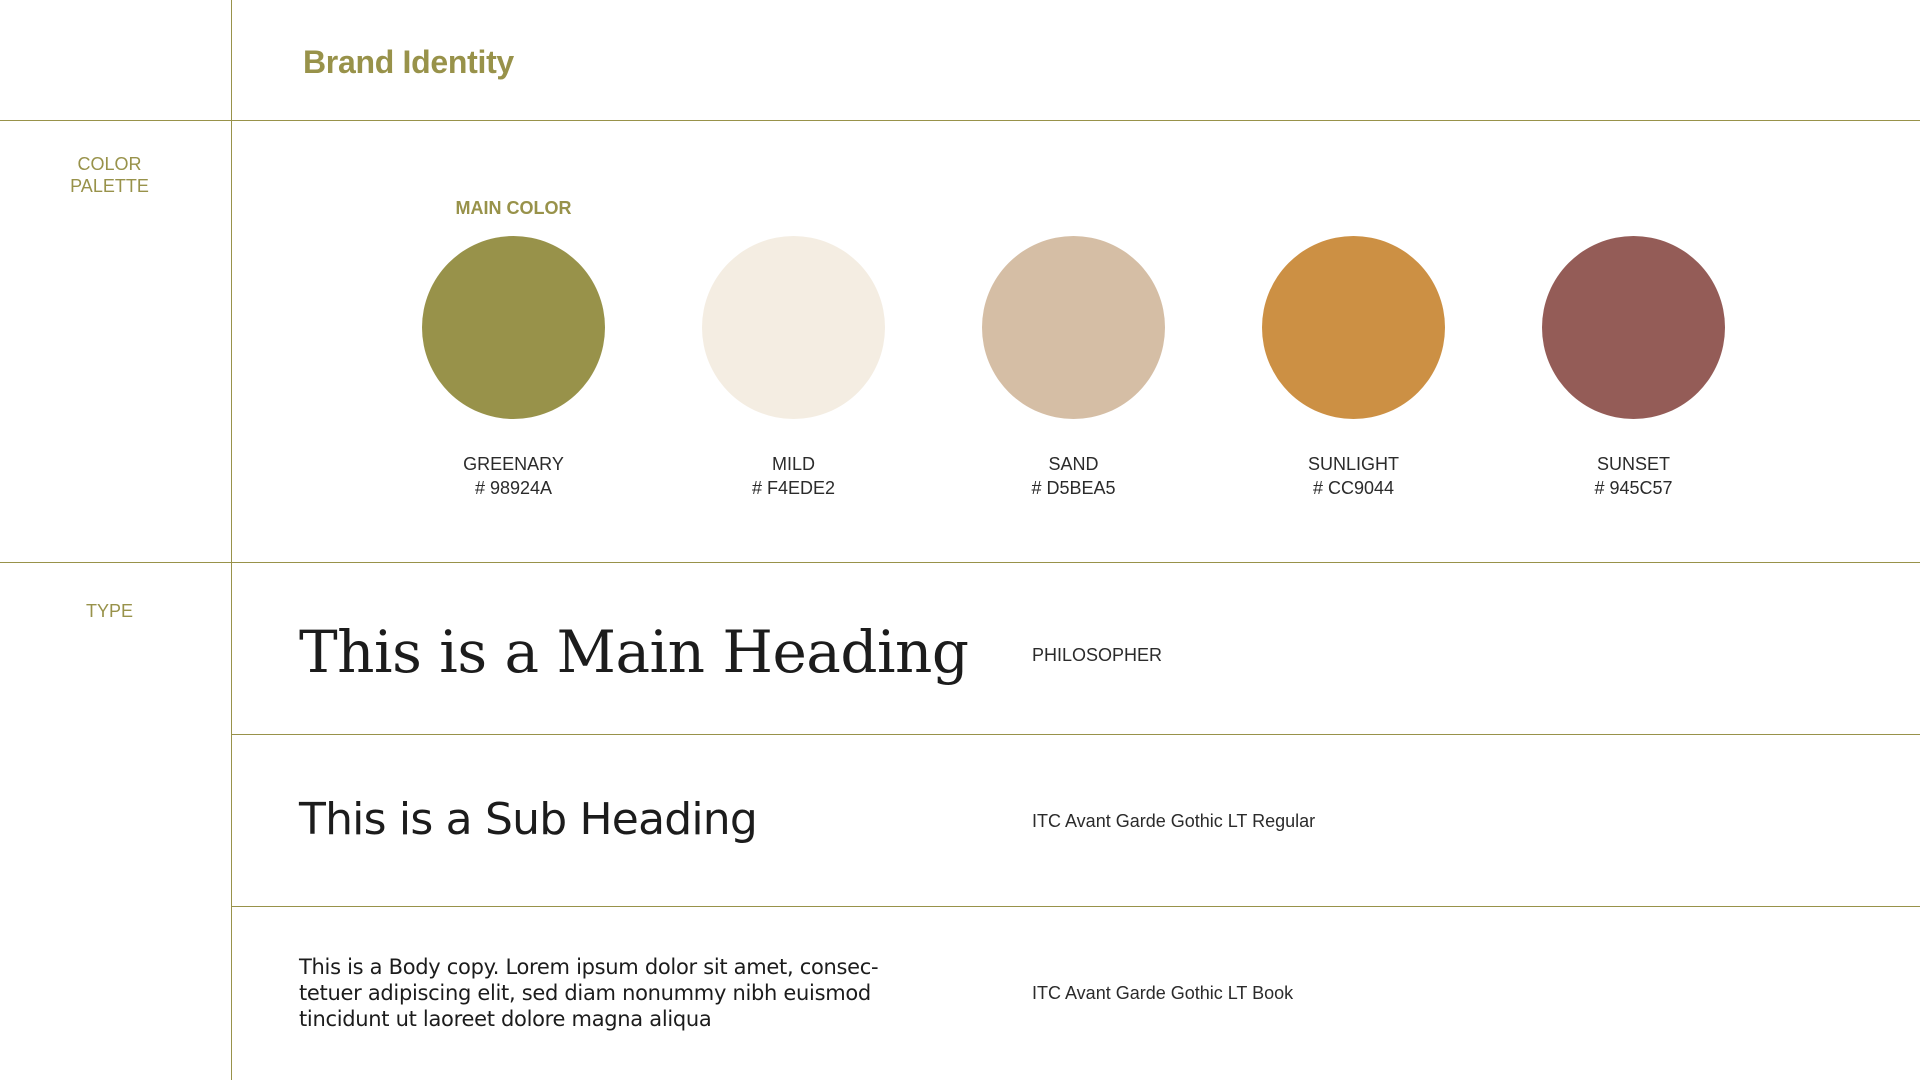 This screenshot has width=1920, height=1080. What do you see at coordinates (1353, 488) in the screenshot?
I see `color-hex: # CC9044` at bounding box center [1353, 488].